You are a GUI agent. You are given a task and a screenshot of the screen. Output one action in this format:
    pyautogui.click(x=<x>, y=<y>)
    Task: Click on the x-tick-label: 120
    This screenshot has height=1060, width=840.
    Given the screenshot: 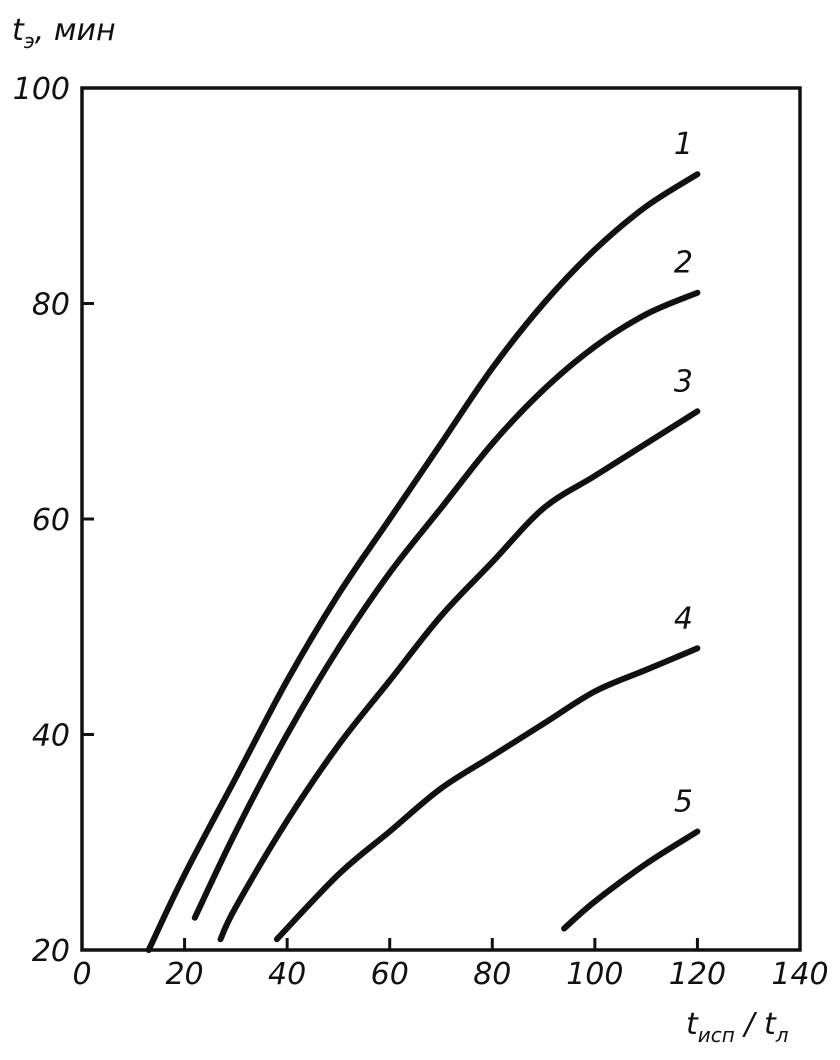 What is the action you would take?
    pyautogui.click(x=697, y=974)
    